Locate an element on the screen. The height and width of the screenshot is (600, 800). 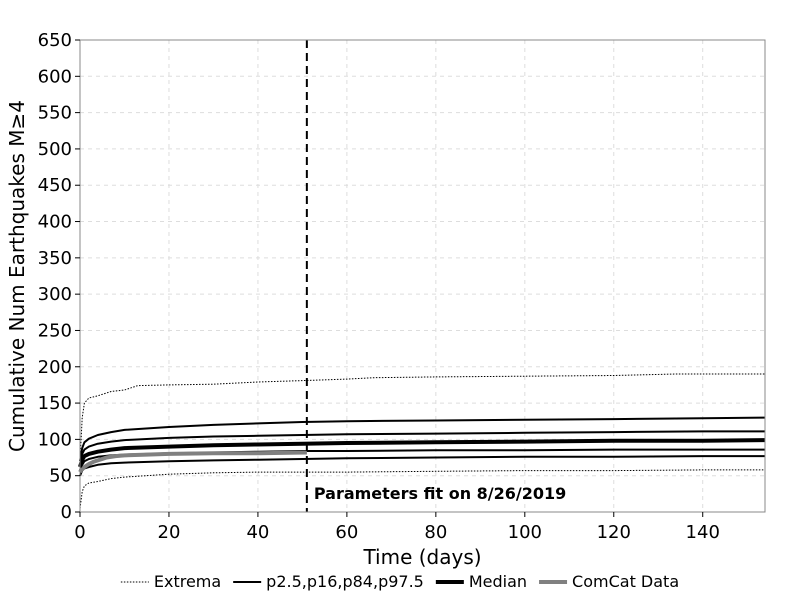
series-line-comcat-data is located at coordinates (192, 462).